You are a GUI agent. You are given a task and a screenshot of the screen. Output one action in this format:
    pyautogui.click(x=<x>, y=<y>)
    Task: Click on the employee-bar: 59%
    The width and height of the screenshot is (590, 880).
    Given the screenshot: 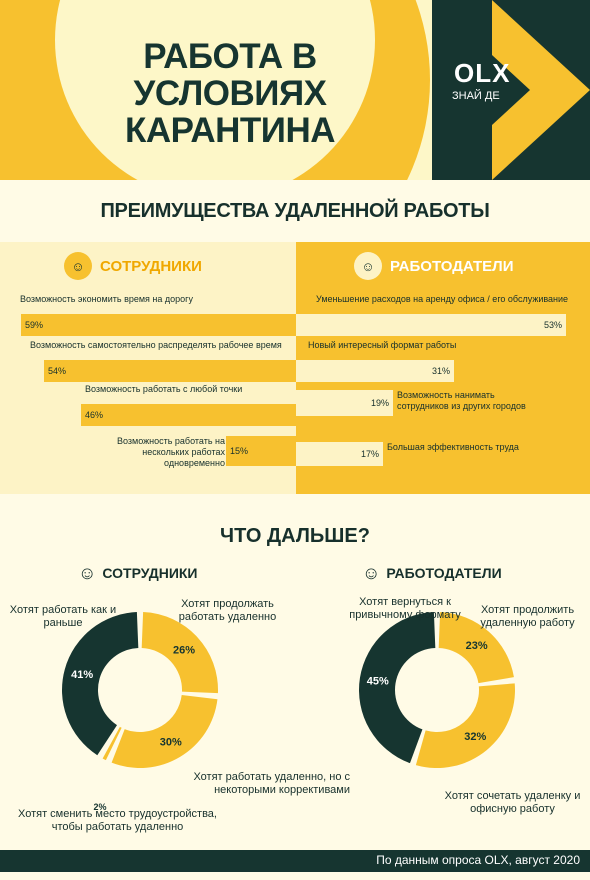 What is the action you would take?
    pyautogui.click(x=158, y=325)
    